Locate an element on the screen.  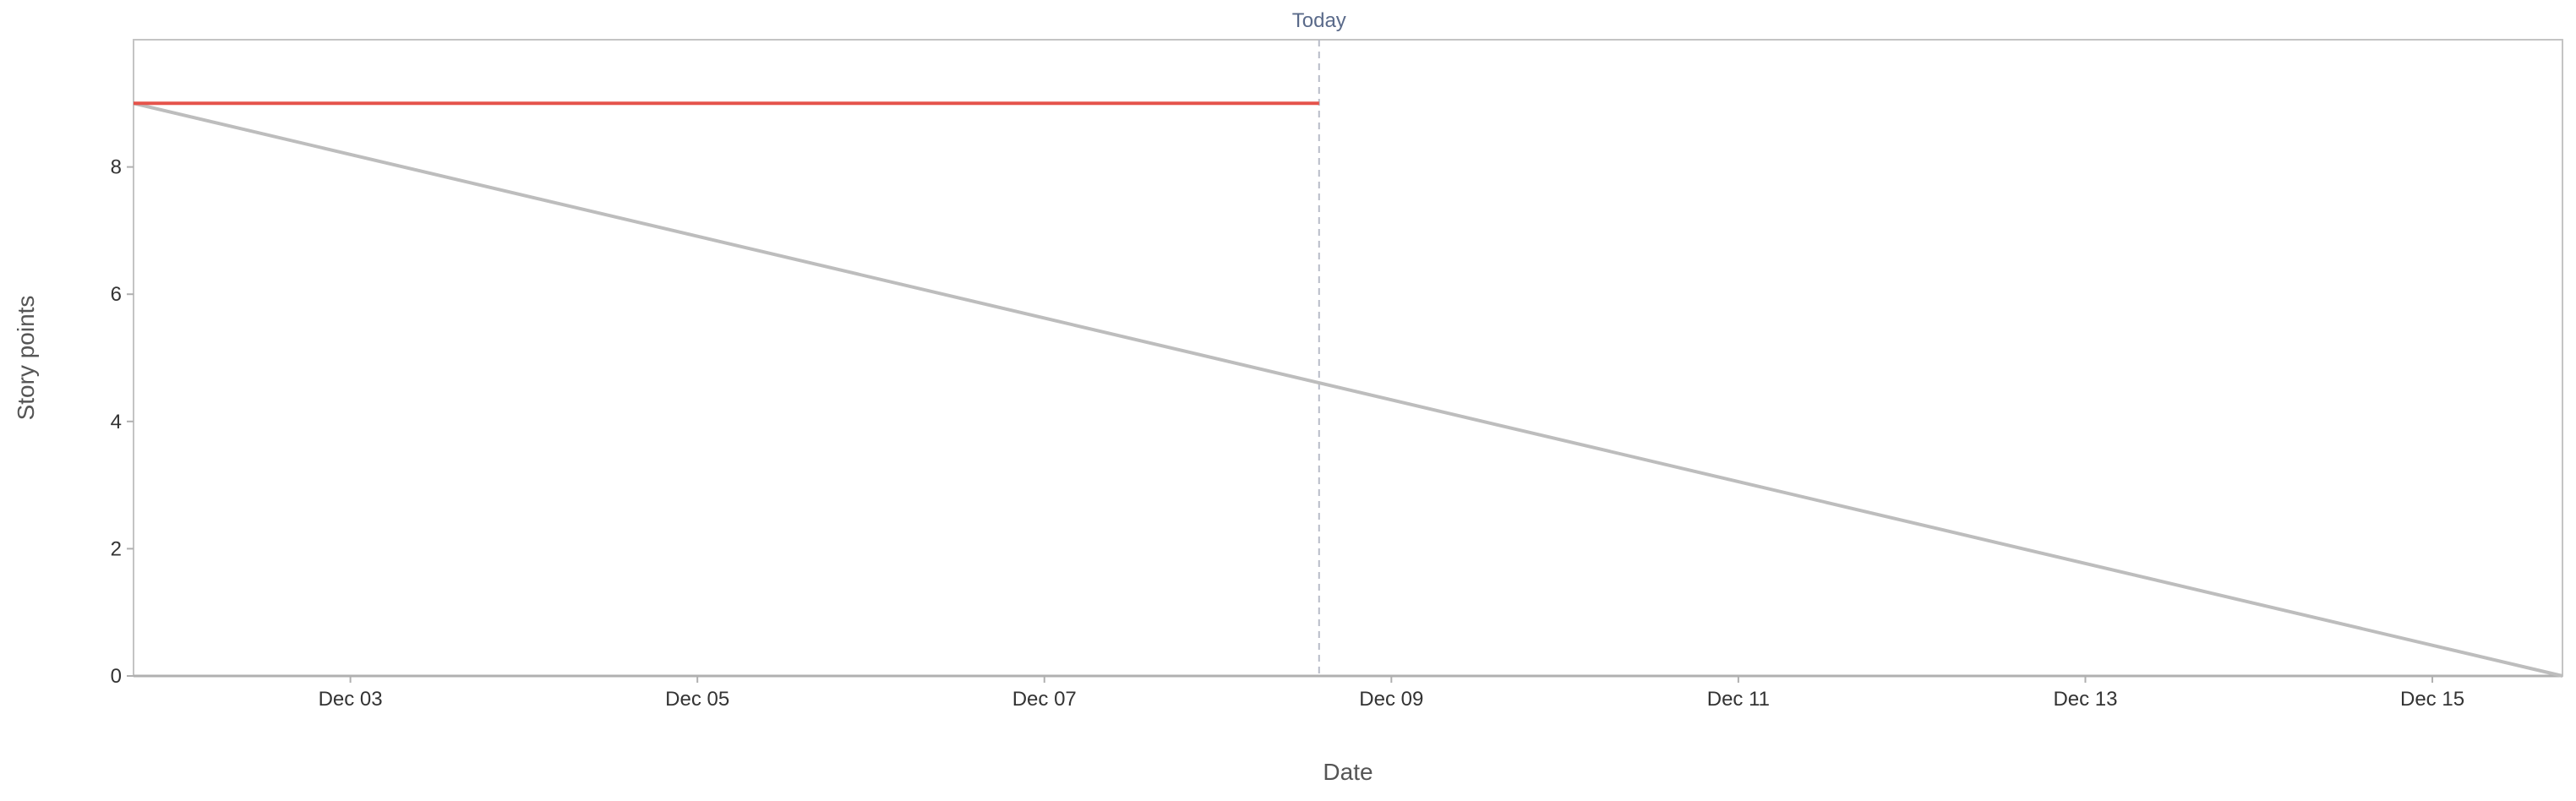
x-tick-label: Dec 13 is located at coordinates (2085, 699).